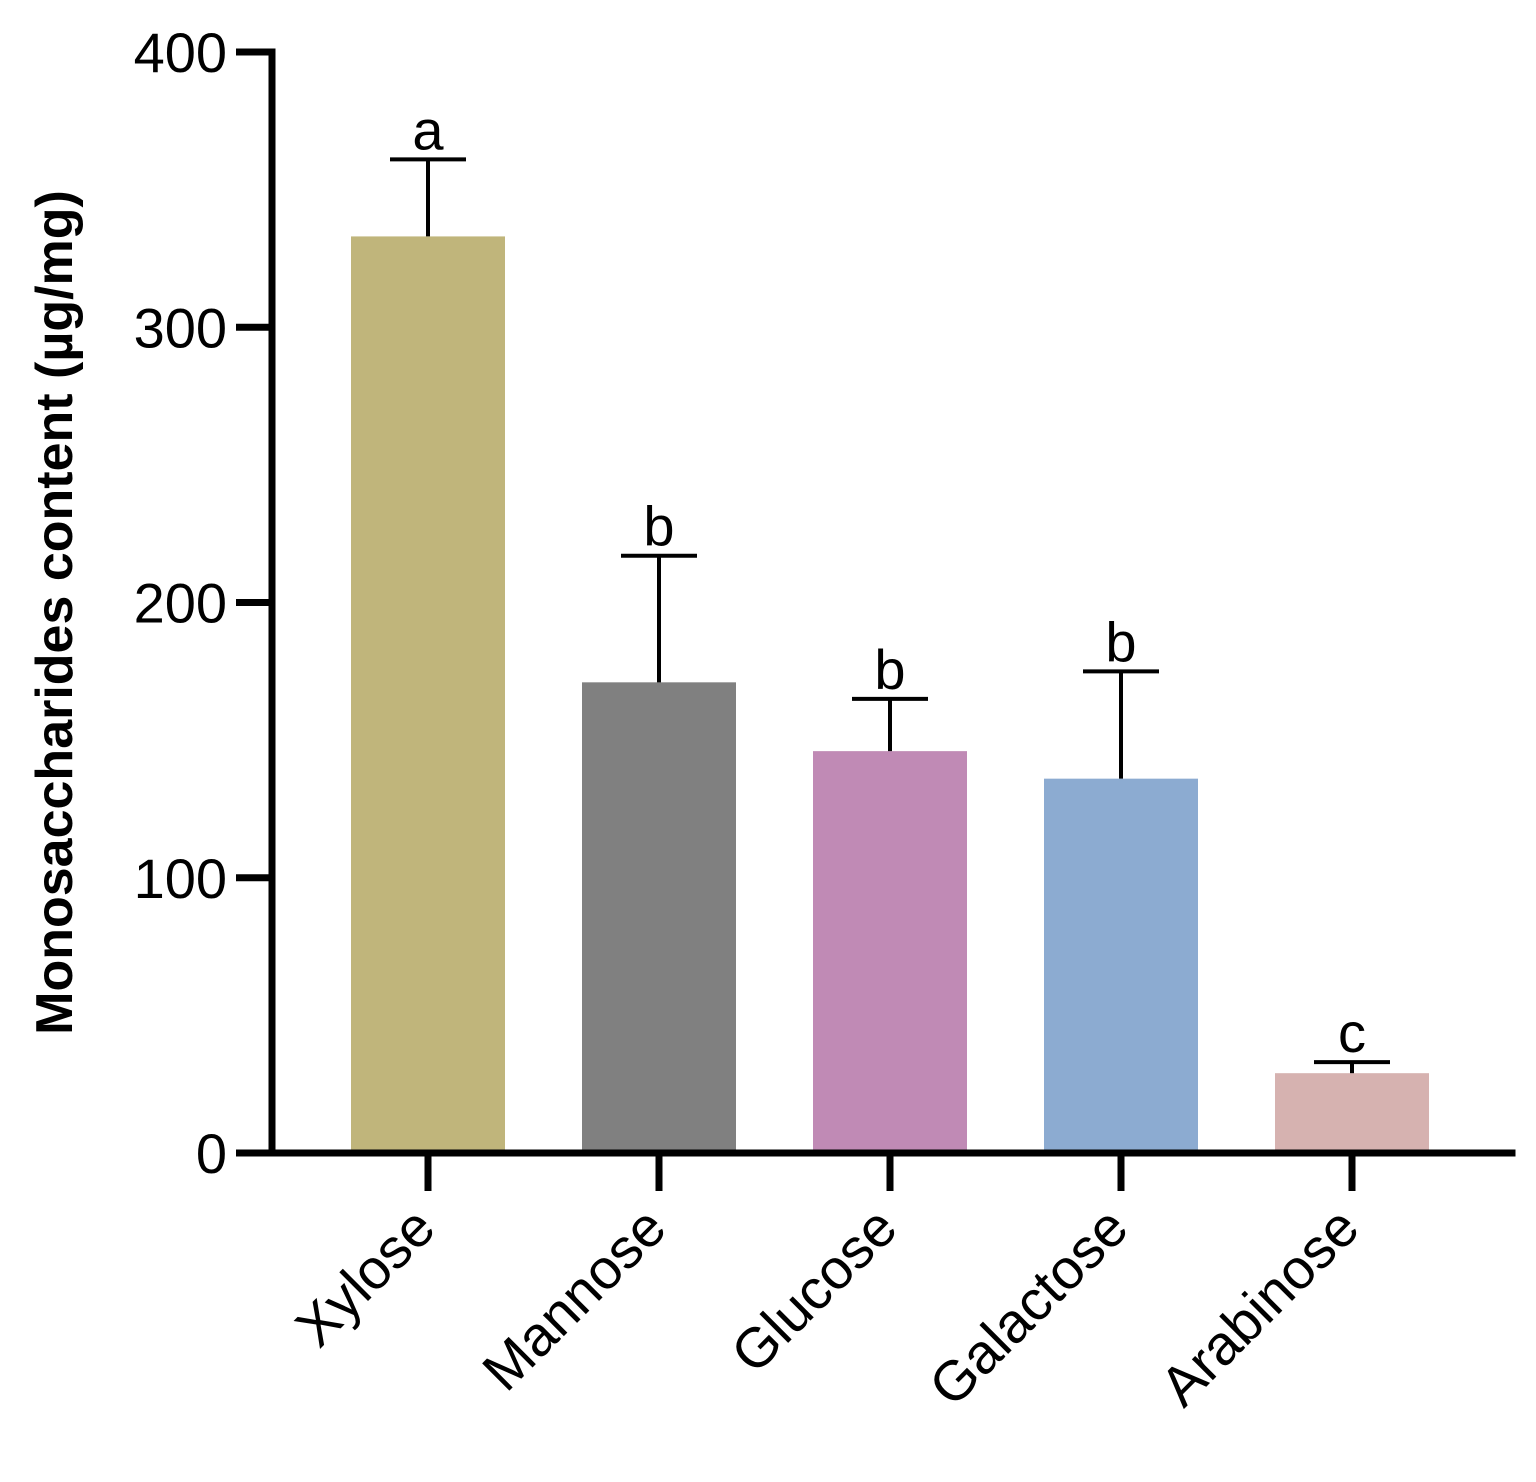  Describe the element at coordinates (890, 952) in the screenshot. I see `bar-glucose` at that location.